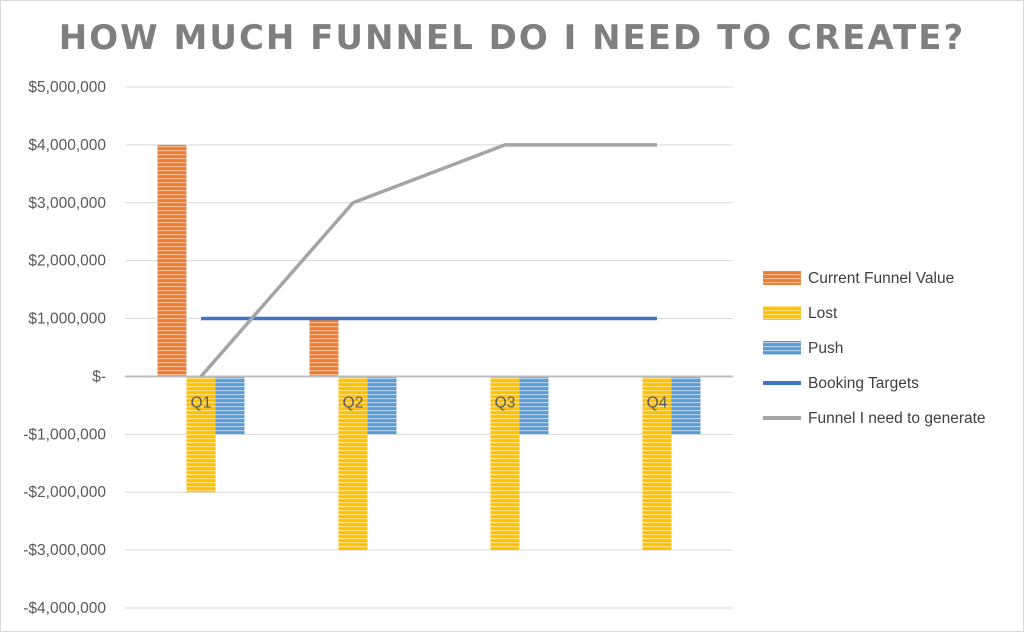  What do you see at coordinates (67, 261) in the screenshot?
I see `y-tick-label: $2,000,000` at bounding box center [67, 261].